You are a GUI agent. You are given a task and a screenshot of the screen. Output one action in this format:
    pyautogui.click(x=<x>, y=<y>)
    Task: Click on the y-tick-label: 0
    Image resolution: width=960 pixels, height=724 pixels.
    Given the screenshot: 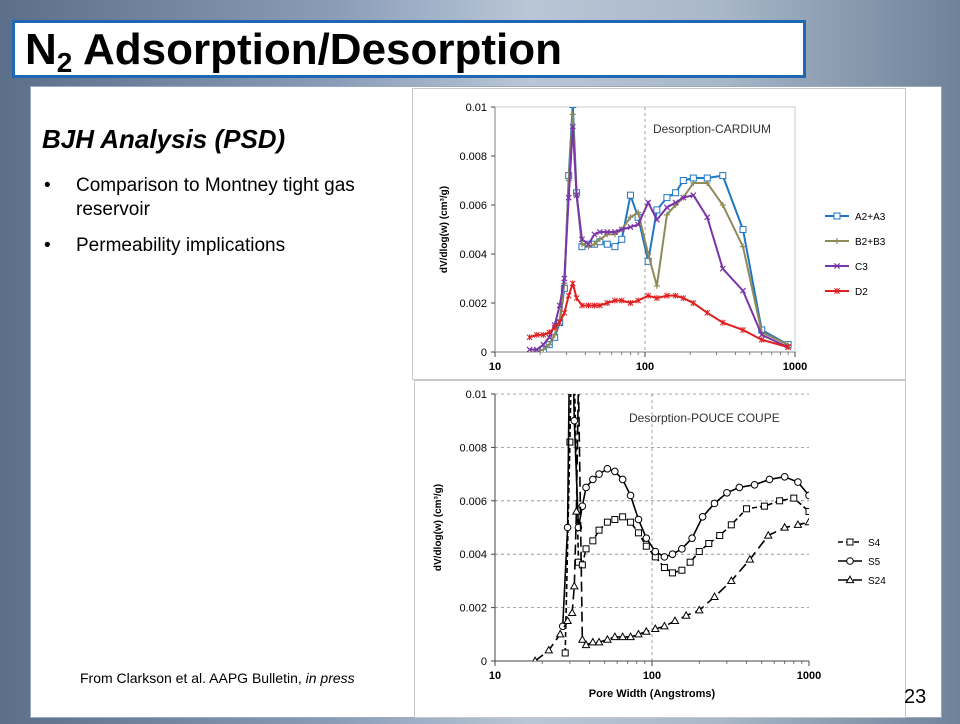 What is the action you would take?
    pyautogui.click(x=484, y=353)
    